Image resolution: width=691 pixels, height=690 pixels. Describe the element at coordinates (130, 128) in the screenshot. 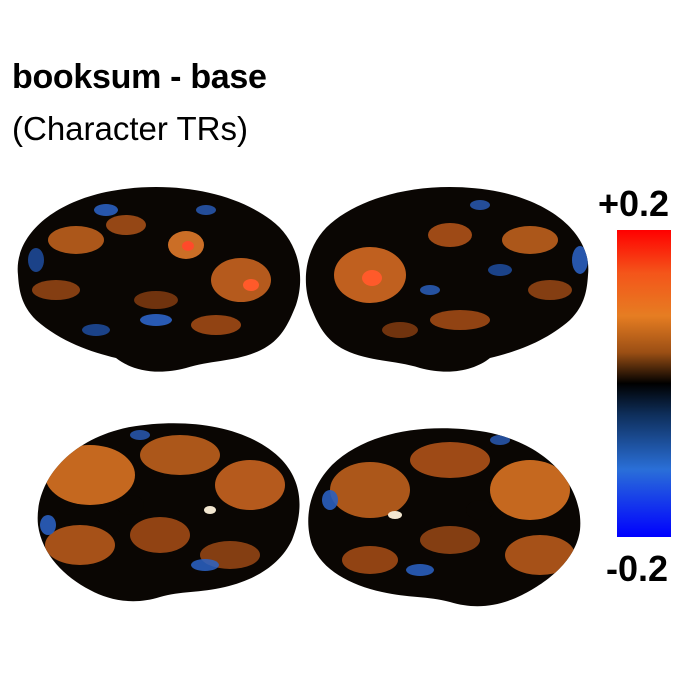

I see `figure-subtitle: (Character TRs)` at that location.